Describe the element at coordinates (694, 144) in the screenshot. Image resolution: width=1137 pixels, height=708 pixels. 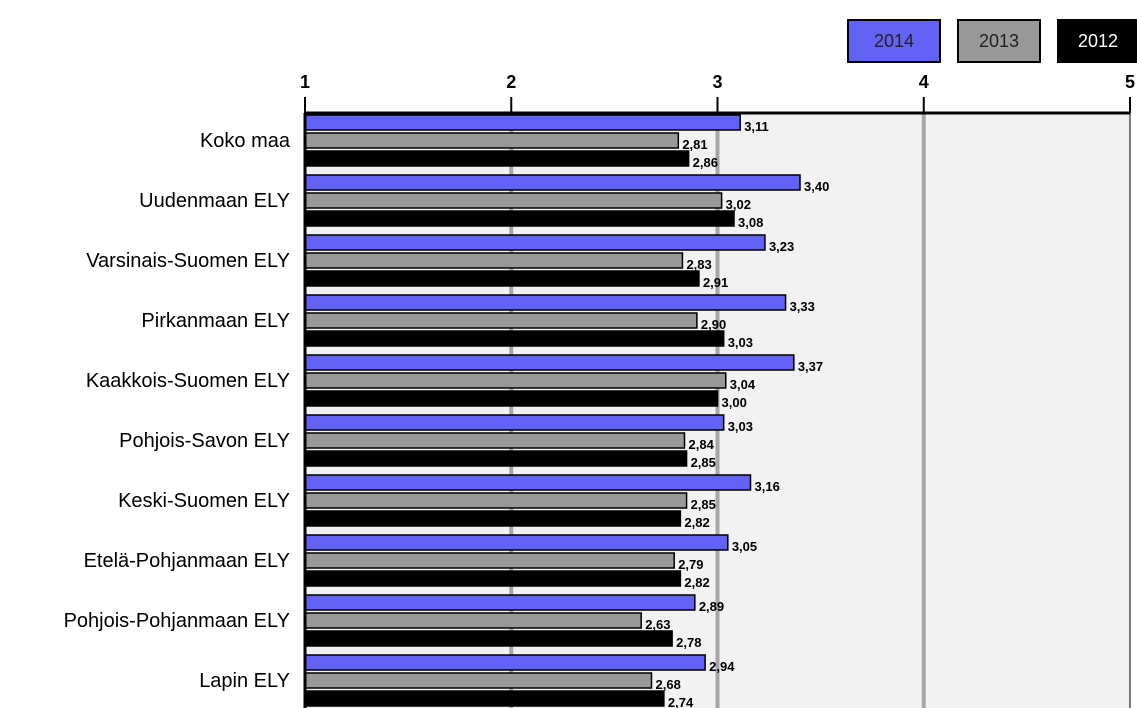
I see `value-label: 2,81` at that location.